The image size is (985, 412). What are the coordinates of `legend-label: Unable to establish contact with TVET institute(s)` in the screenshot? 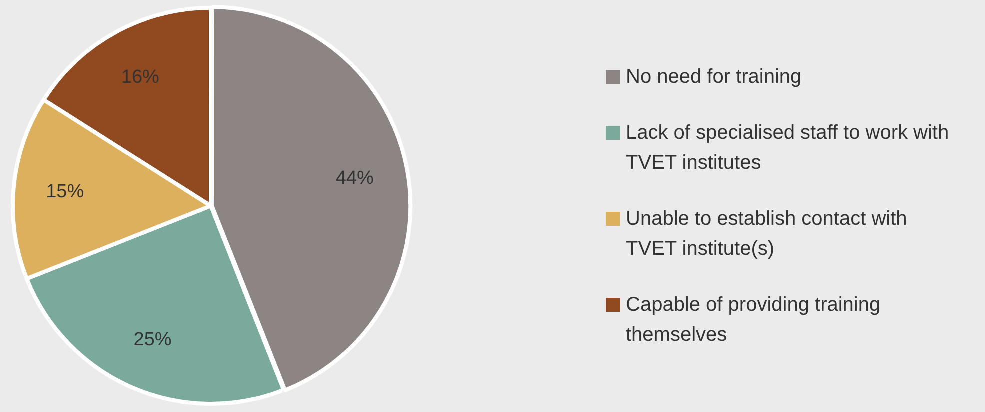 It's located at (767, 234).